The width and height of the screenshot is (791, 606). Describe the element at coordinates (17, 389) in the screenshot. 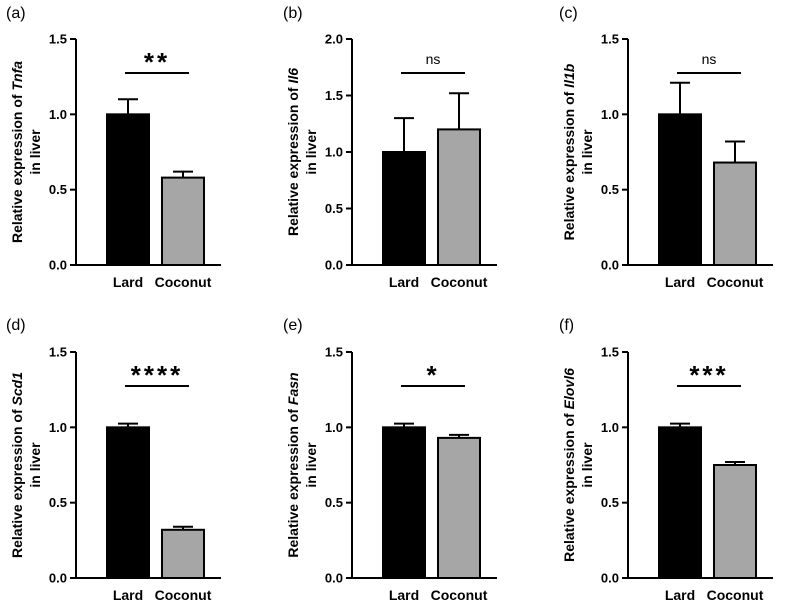

I see `y-axis-label-gene: Scd1` at that location.